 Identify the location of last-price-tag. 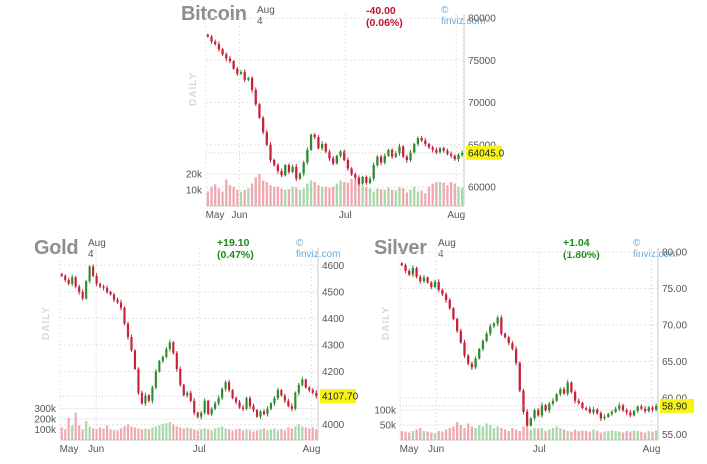
(484, 152).